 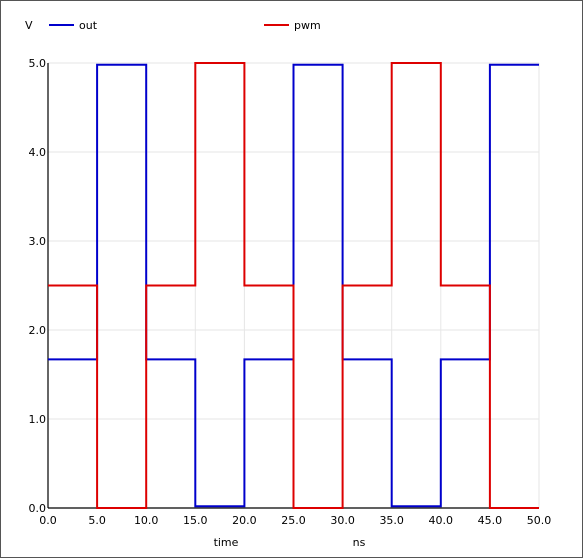 I want to click on y-tick-label: 5.0, so click(x=38, y=63).